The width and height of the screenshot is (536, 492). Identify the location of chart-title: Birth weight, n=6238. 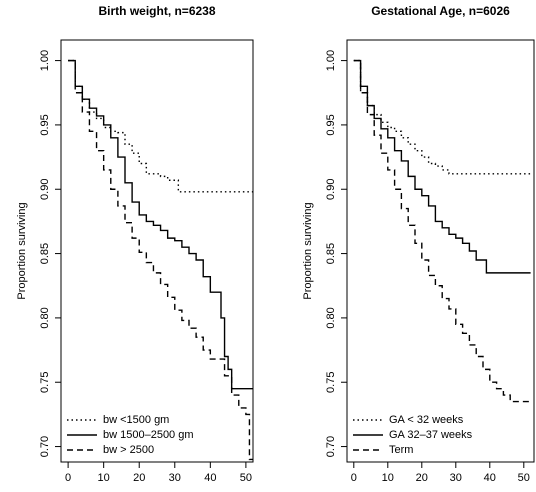
(156, 11).